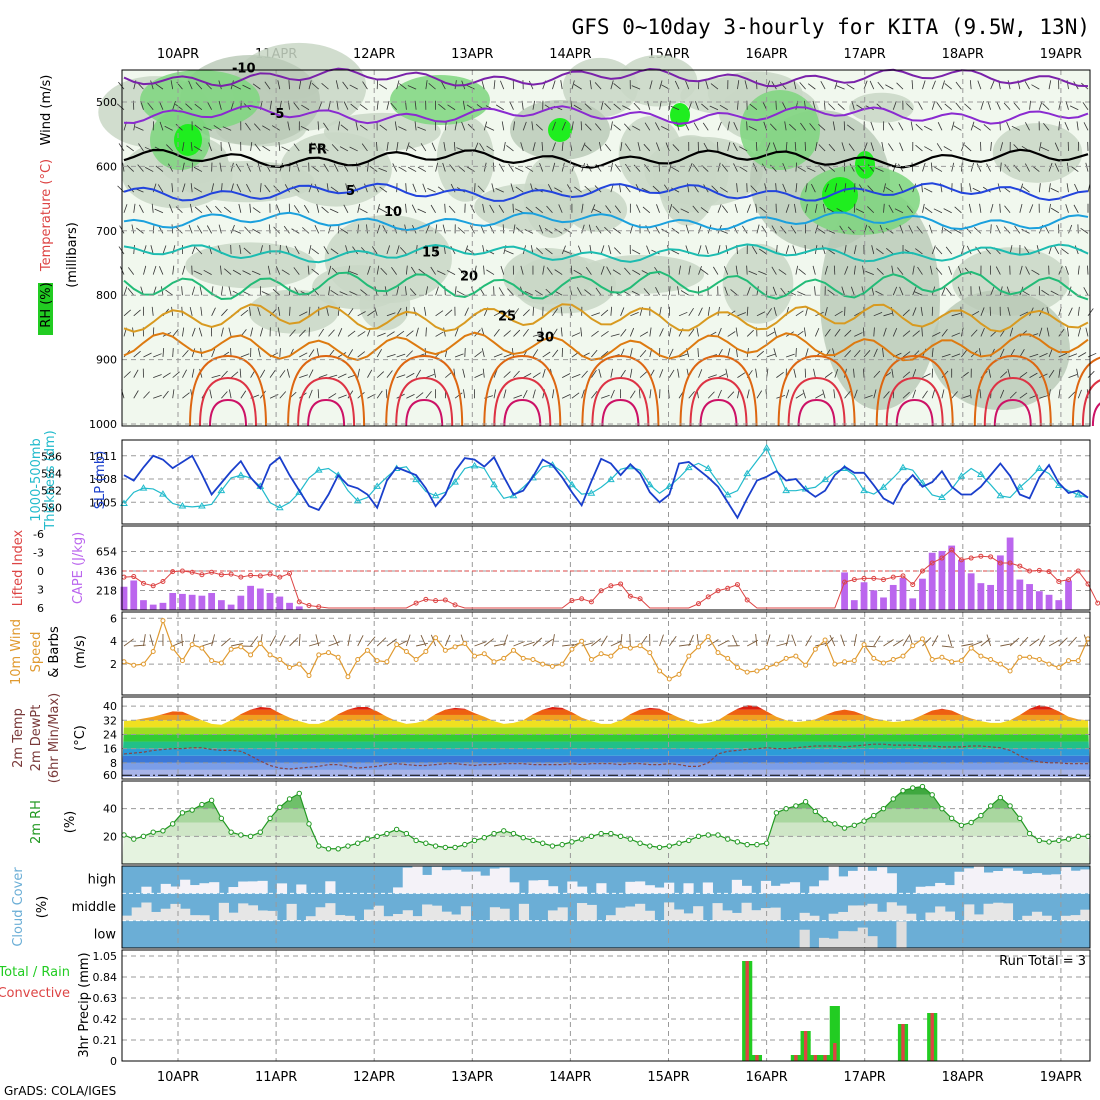 This screenshot has height=1100, width=1100. What do you see at coordinates (424, 412) in the screenshot?
I see `surface-temp-contour` at bounding box center [424, 412].